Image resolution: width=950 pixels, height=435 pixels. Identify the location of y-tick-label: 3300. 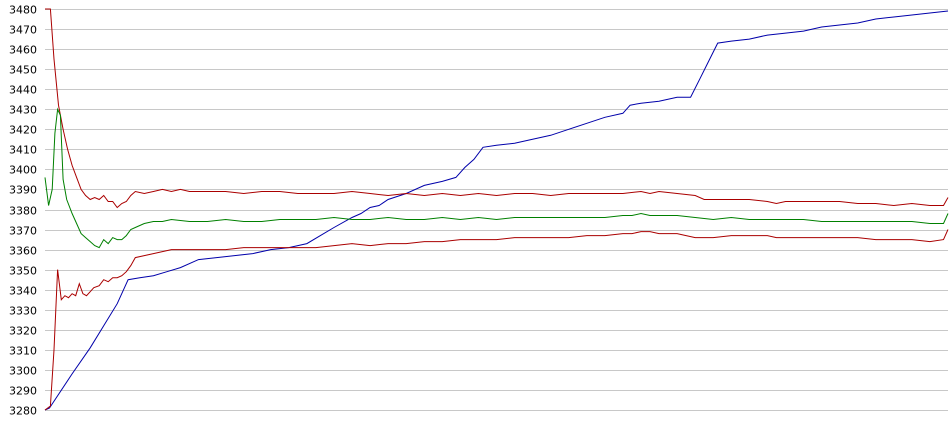
(23, 371).